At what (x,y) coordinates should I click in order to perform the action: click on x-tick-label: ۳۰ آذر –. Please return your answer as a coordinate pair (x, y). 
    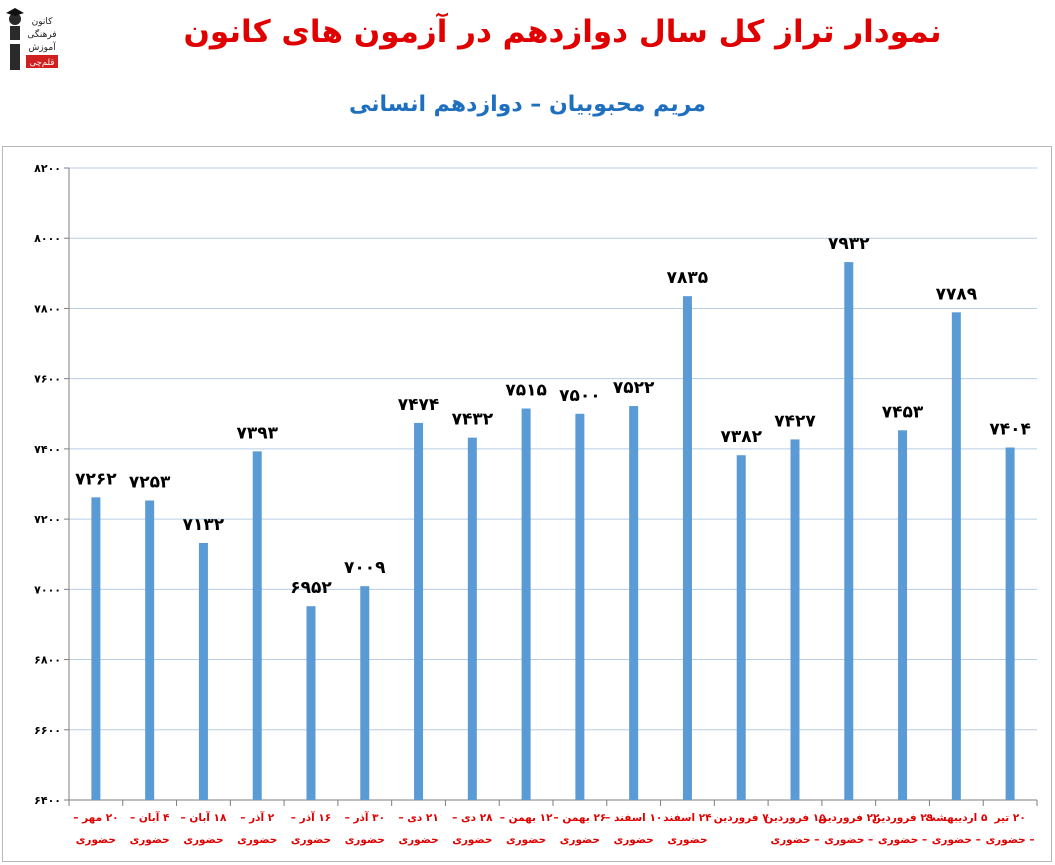
    Looking at the image, I should click on (365, 817).